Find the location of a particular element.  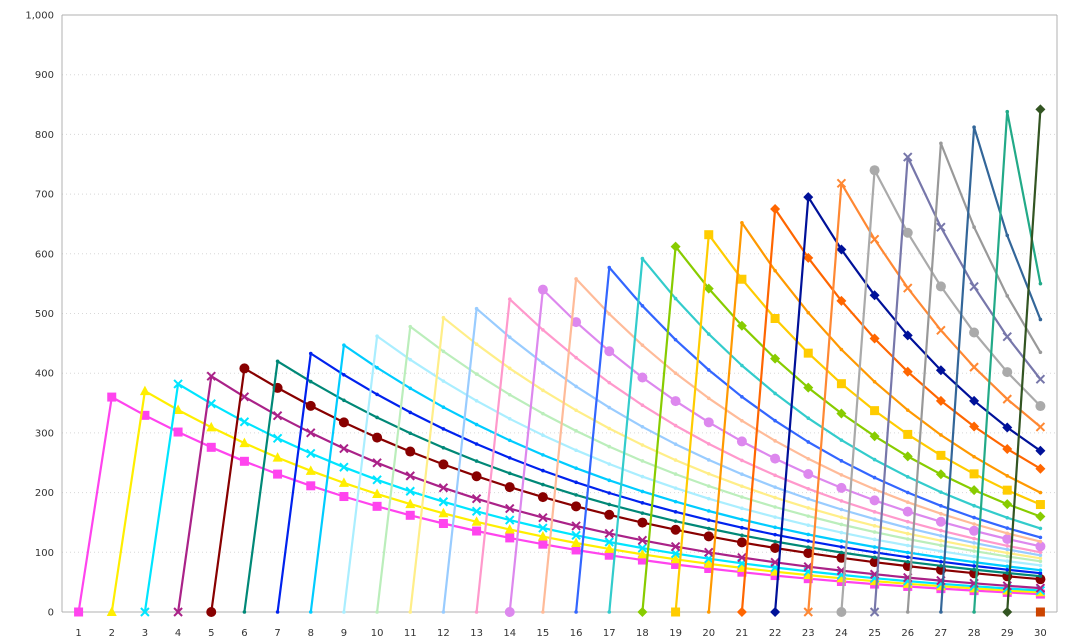

x-tick-label: 20 is located at coordinates (708, 633).